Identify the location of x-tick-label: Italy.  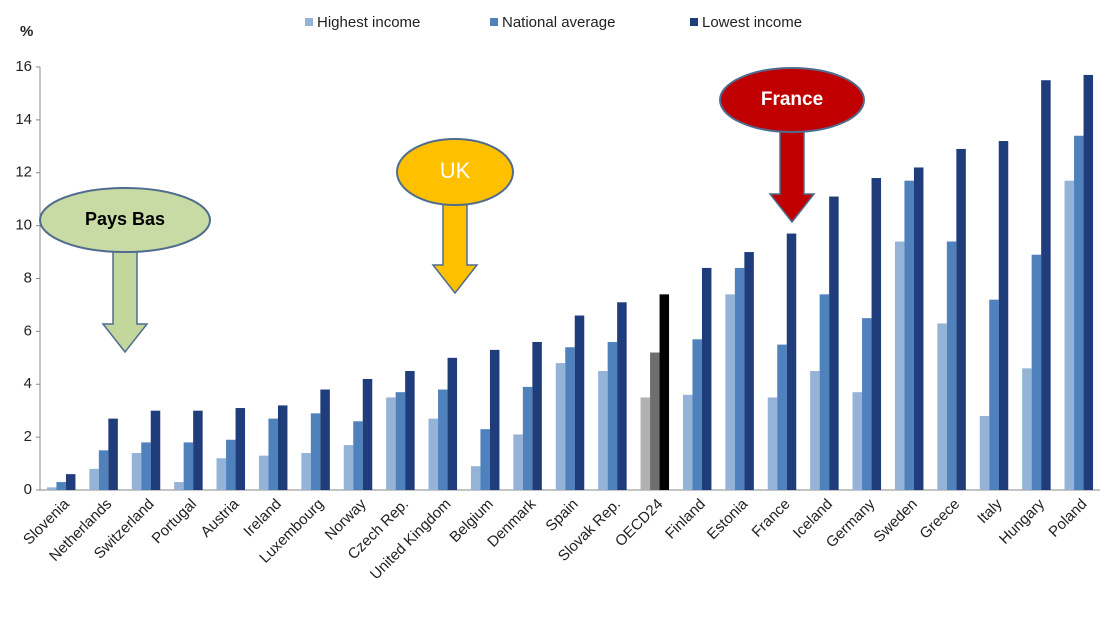
(990, 511).